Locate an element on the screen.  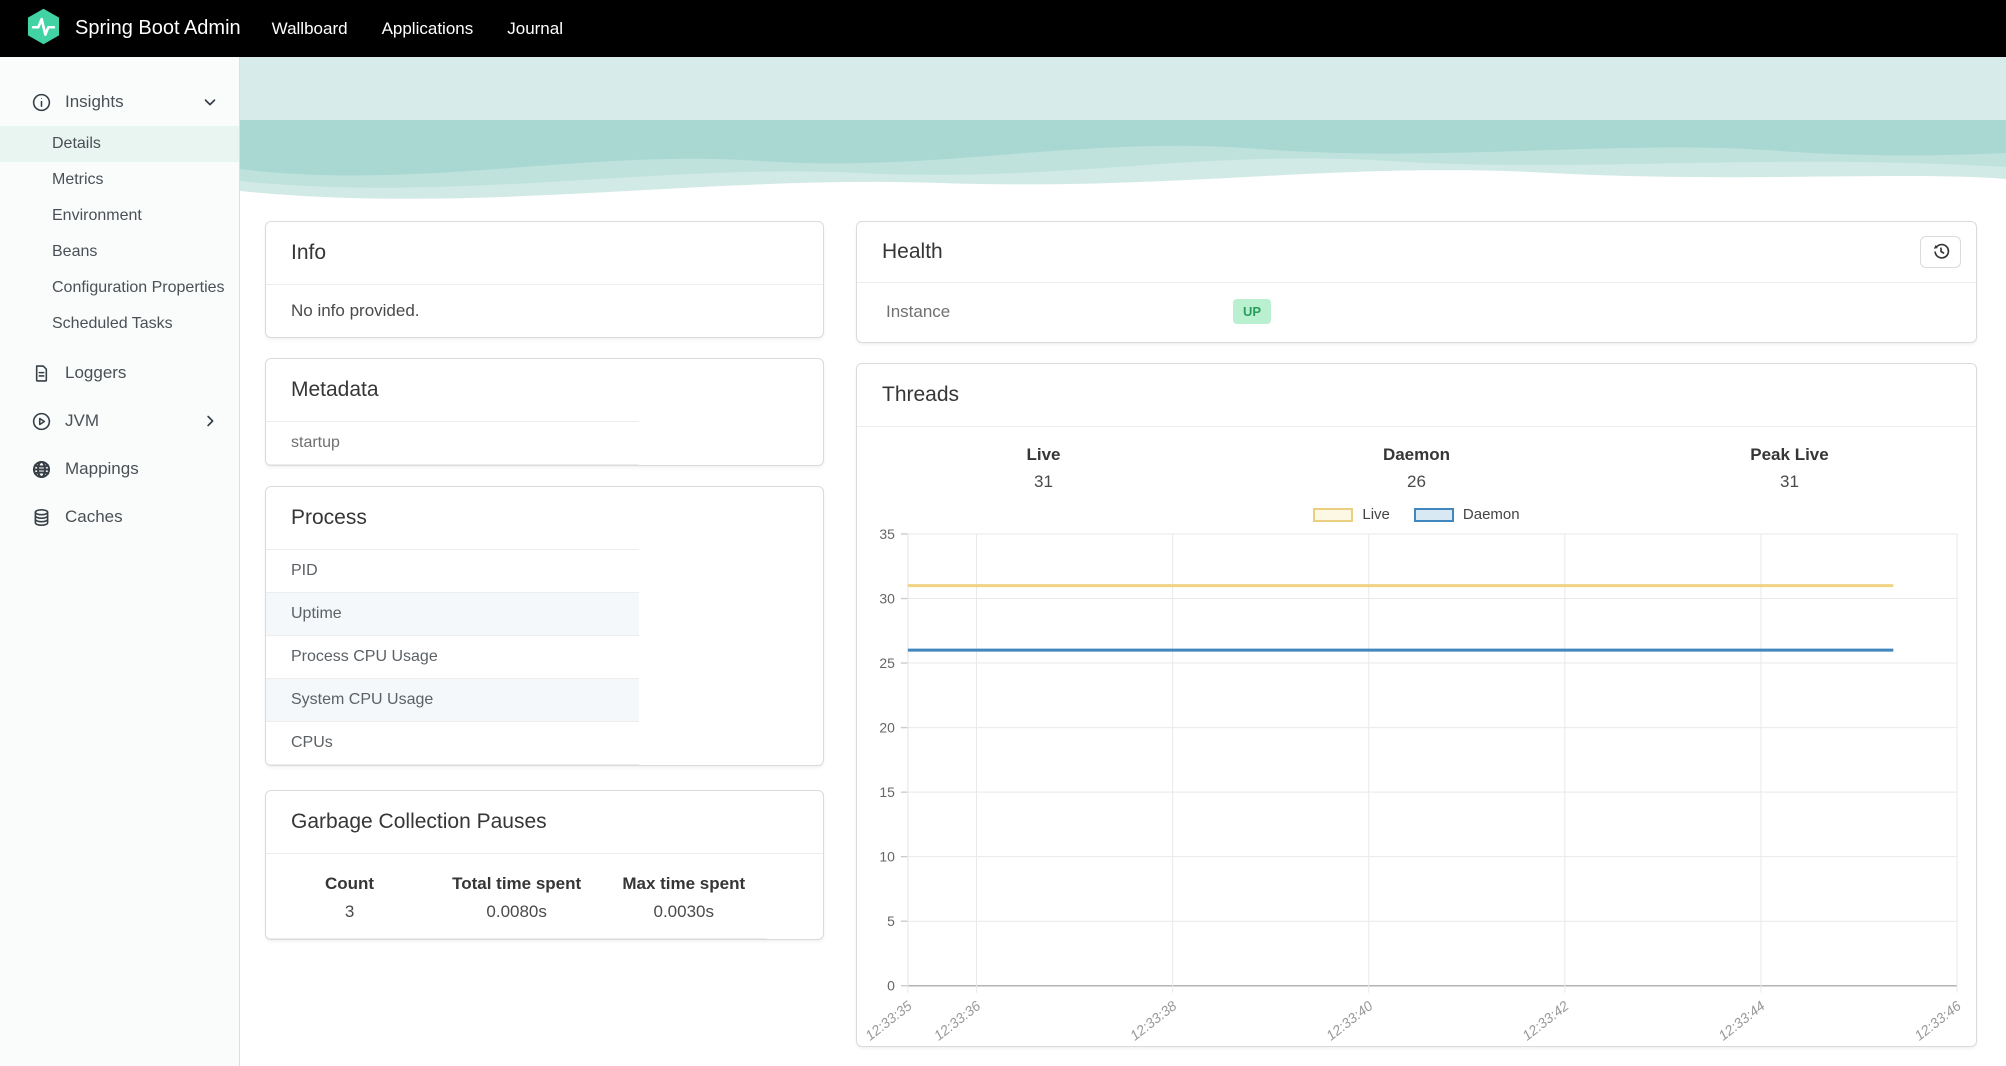
process-row-pid: PID is located at coordinates (453, 571).